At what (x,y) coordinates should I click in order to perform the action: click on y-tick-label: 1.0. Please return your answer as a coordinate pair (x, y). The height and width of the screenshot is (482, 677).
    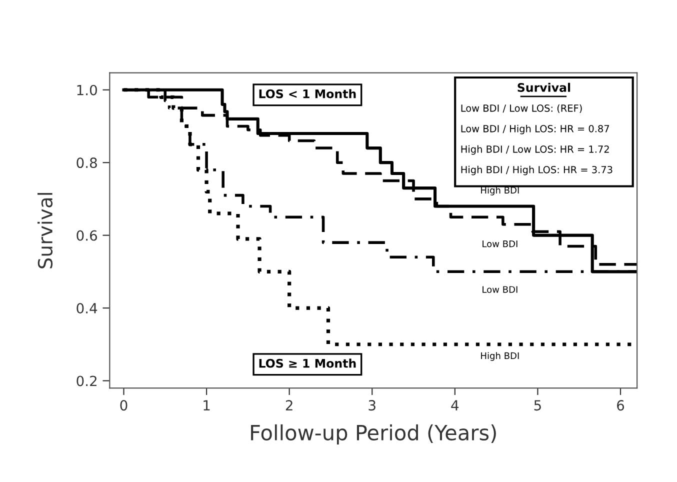
    Looking at the image, I should click on (87, 90).